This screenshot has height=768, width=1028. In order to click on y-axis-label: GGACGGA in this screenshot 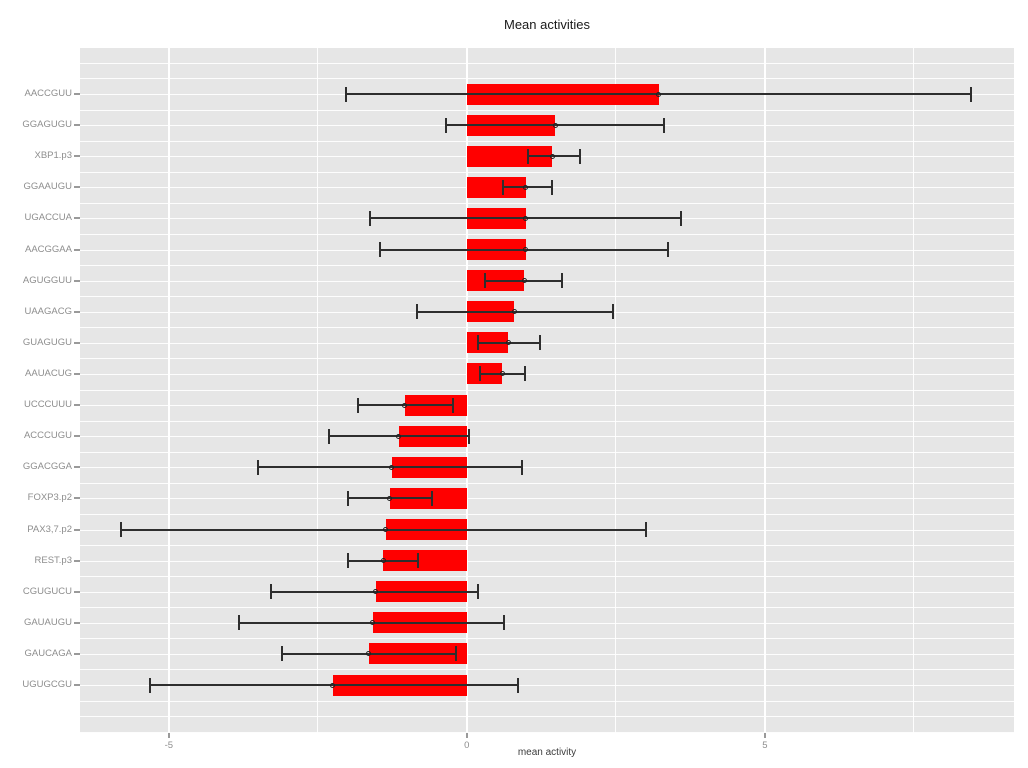, I will do `click(47, 467)`.